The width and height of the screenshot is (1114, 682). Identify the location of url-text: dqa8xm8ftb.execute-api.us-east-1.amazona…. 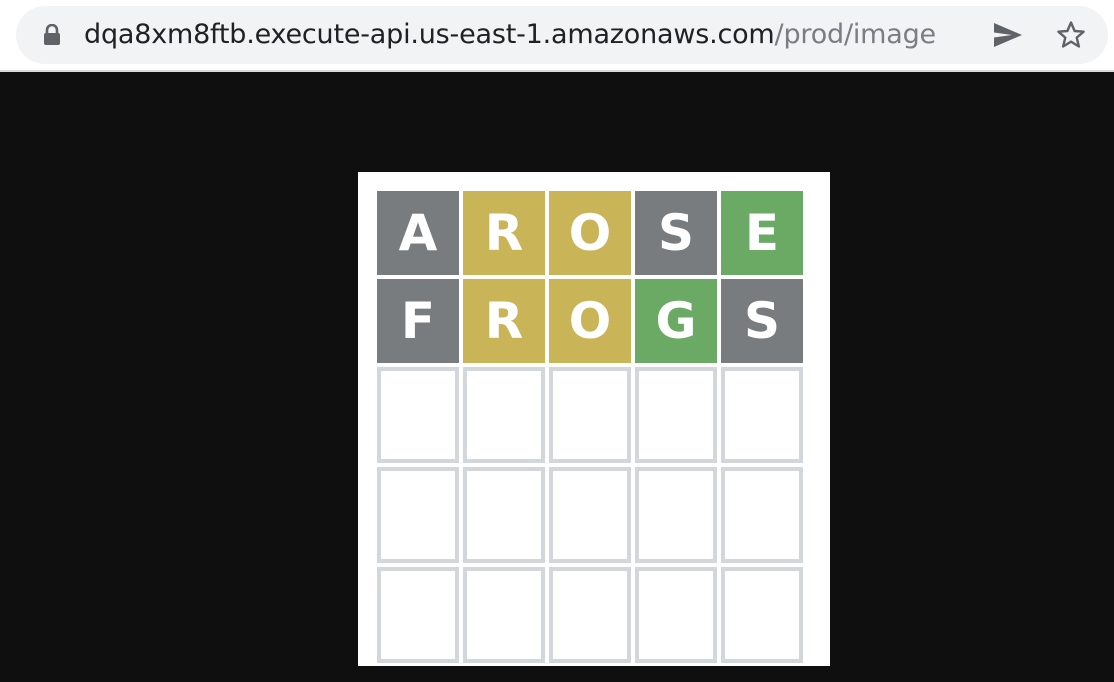
(510, 35).